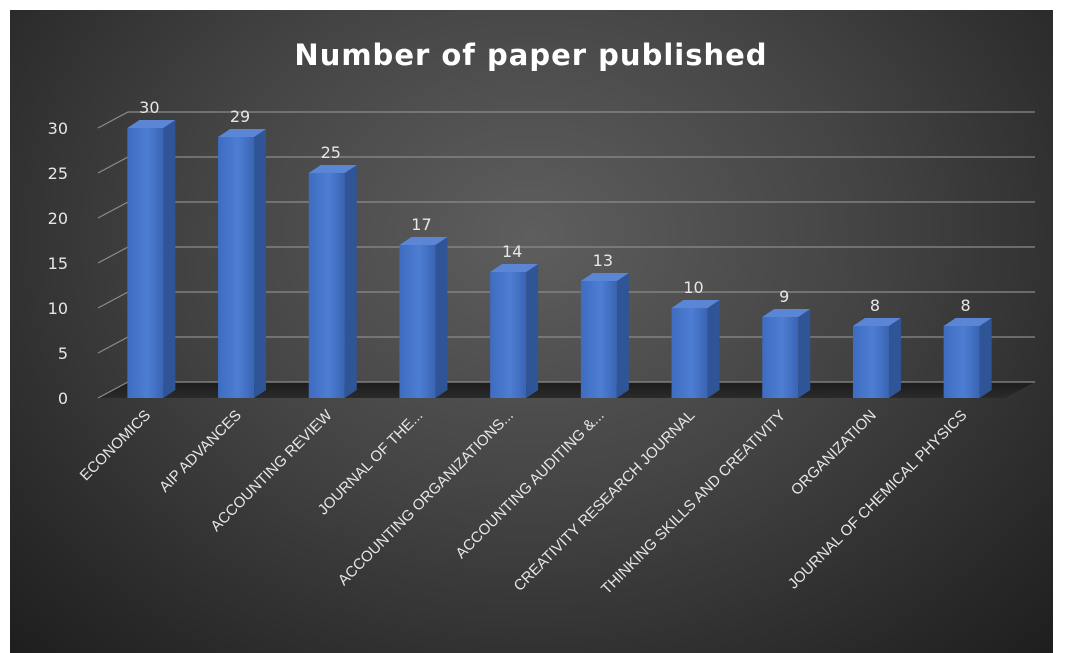 This screenshot has width=1065, height=653. Describe the element at coordinates (200, 451) in the screenshot. I see `category-label: AIP ADVANCES` at that location.